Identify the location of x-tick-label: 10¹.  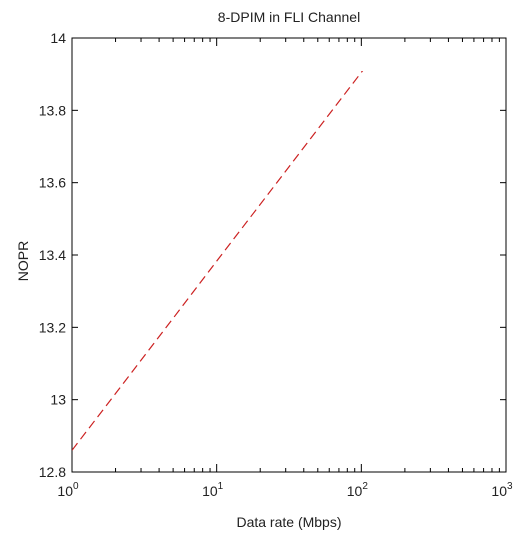
(213, 490).